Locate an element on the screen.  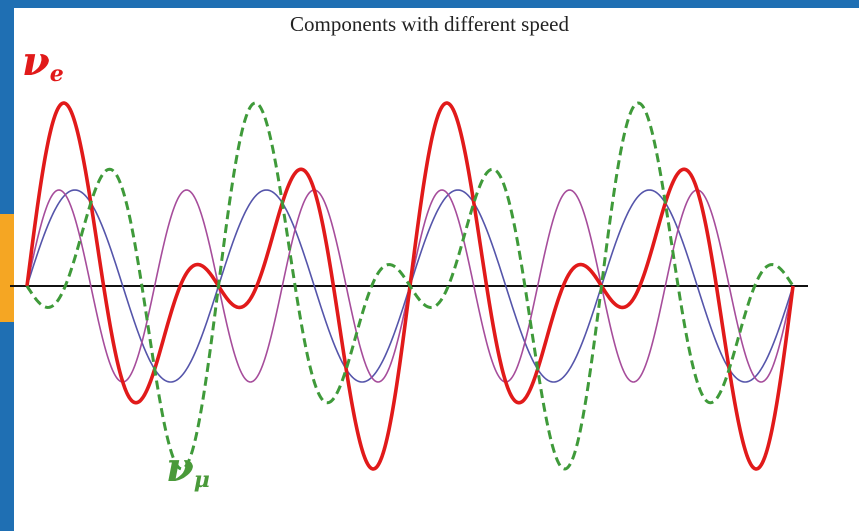
series-label-nu-mu: νμ is located at coordinates (188, 468).